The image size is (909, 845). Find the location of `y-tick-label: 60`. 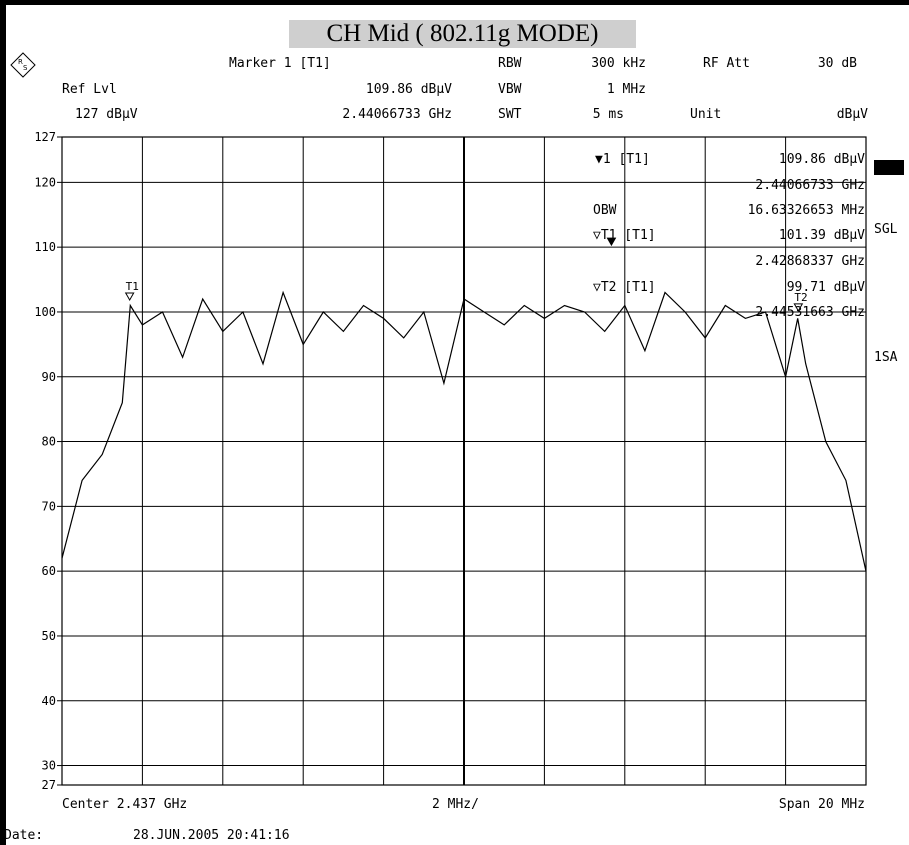

y-tick-label: 60 is located at coordinates (49, 571).